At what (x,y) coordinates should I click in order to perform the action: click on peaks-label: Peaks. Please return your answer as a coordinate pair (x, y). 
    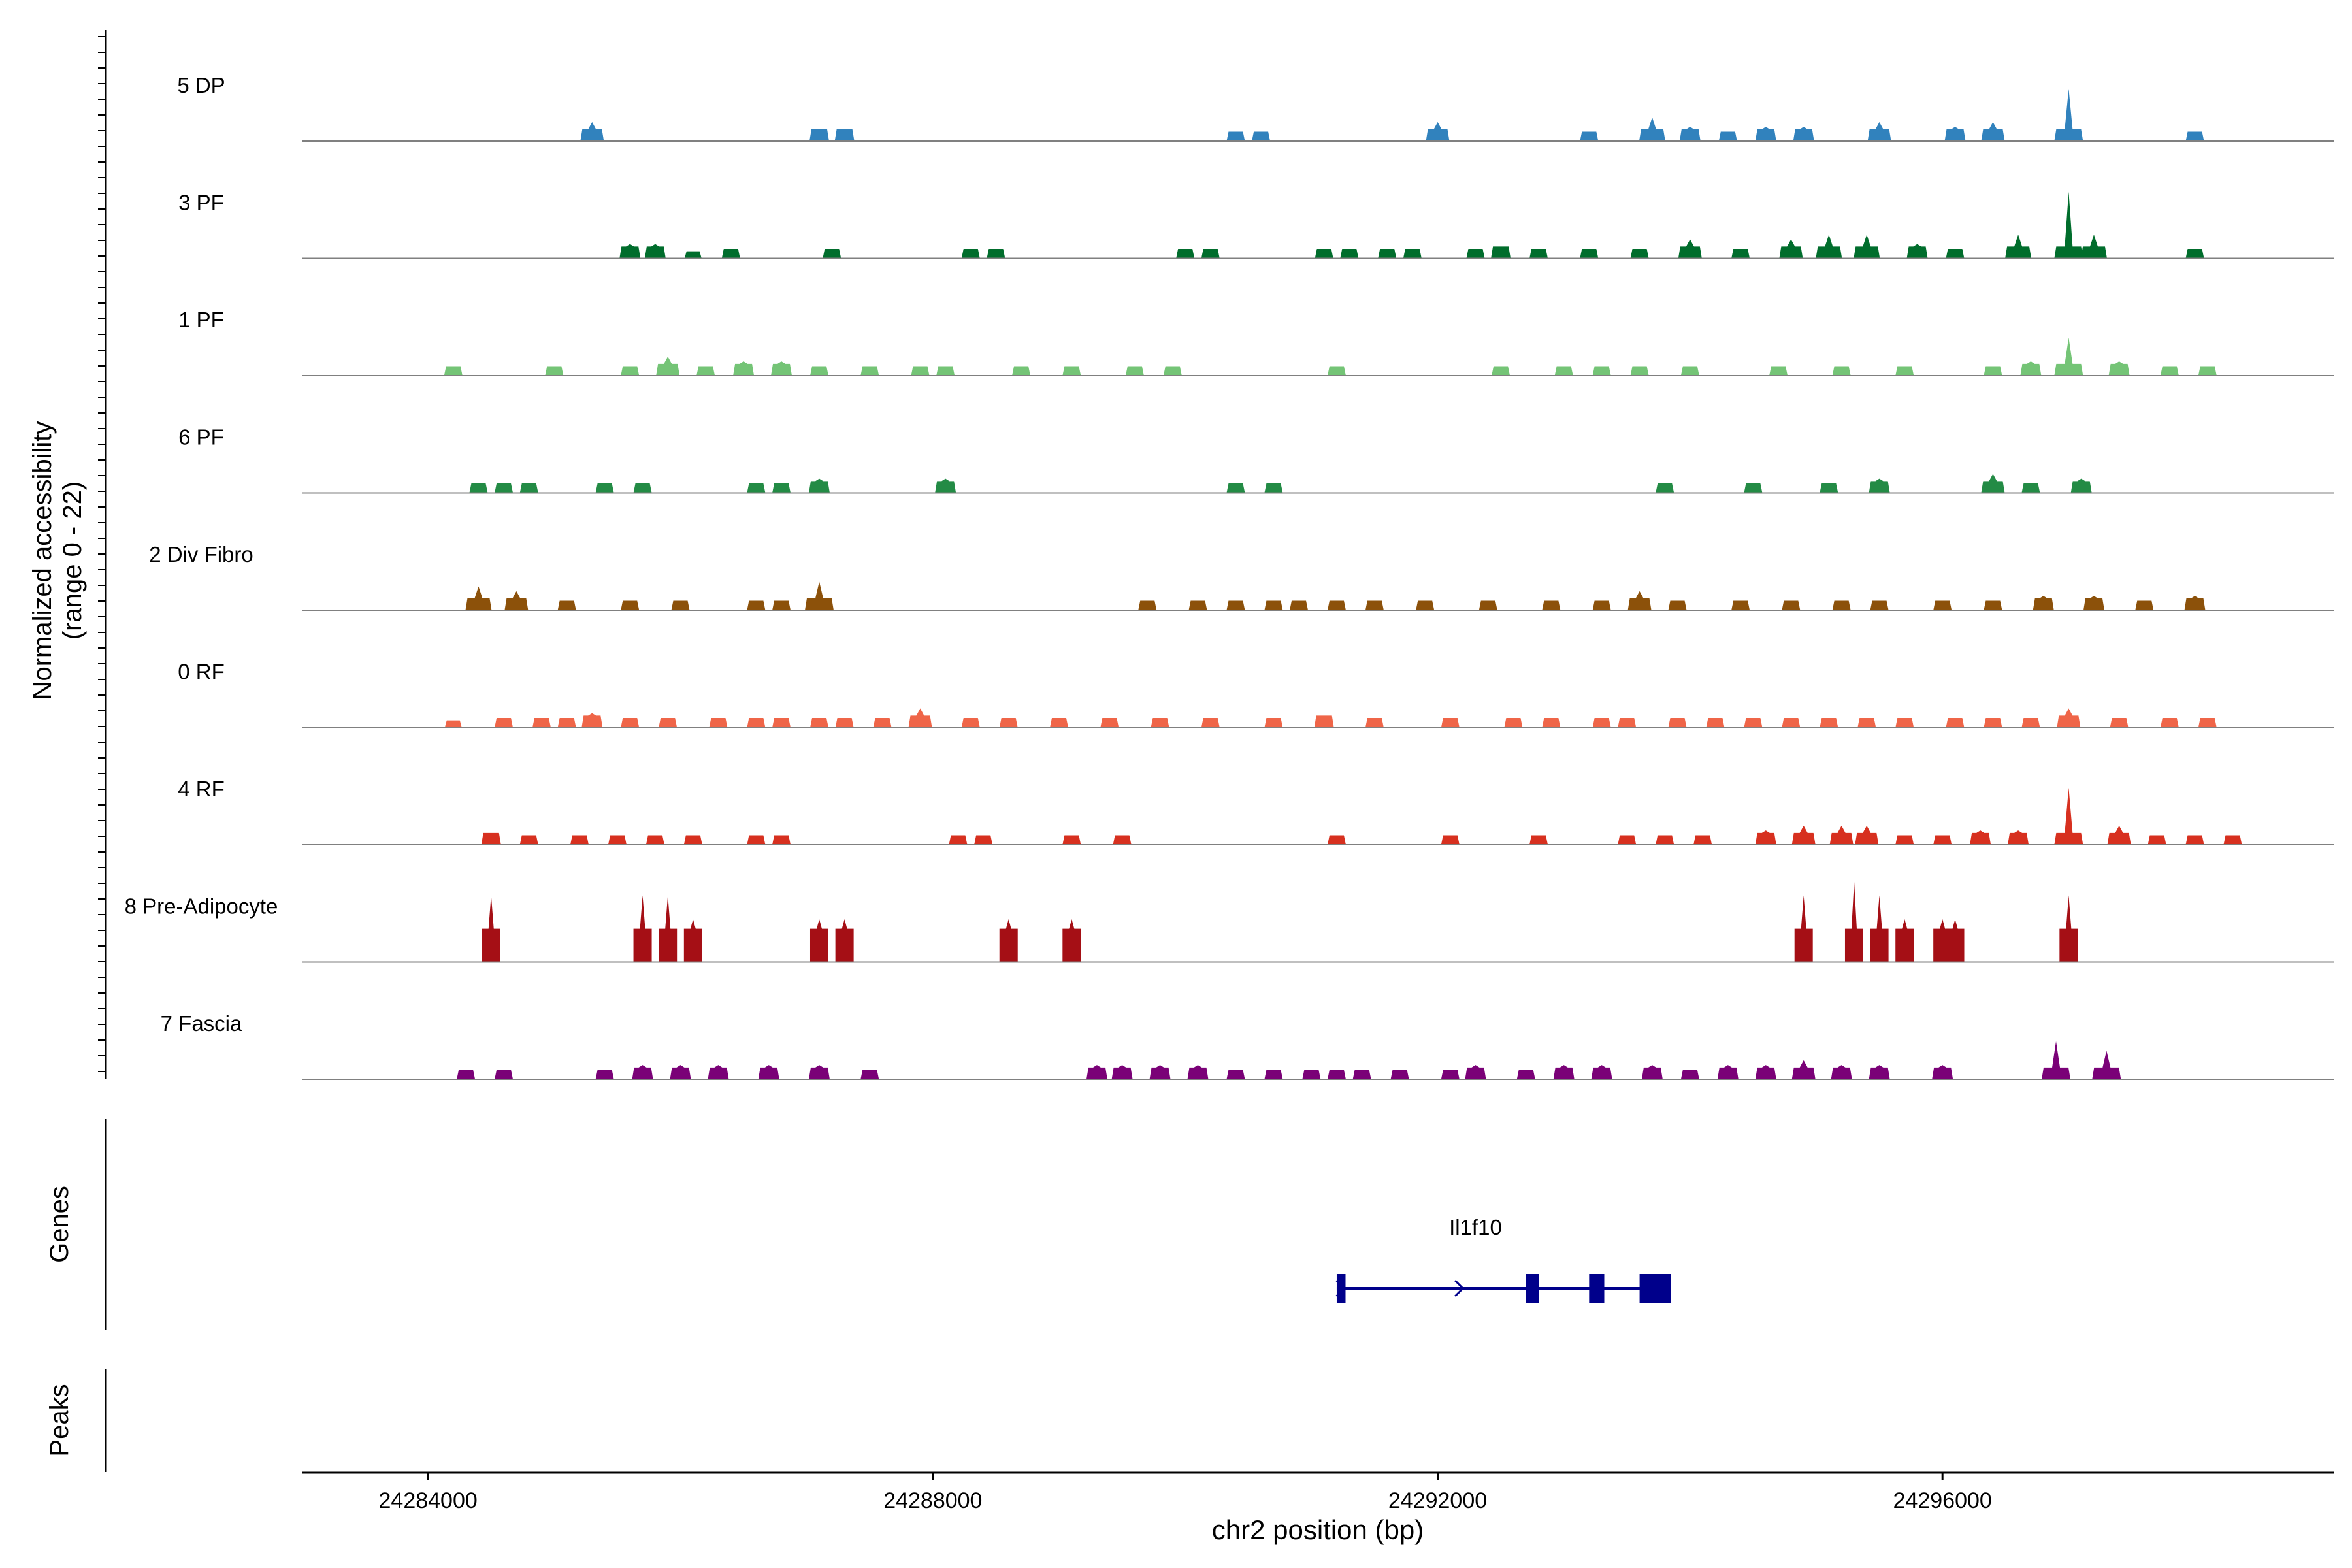
    Looking at the image, I should click on (59, 1420).